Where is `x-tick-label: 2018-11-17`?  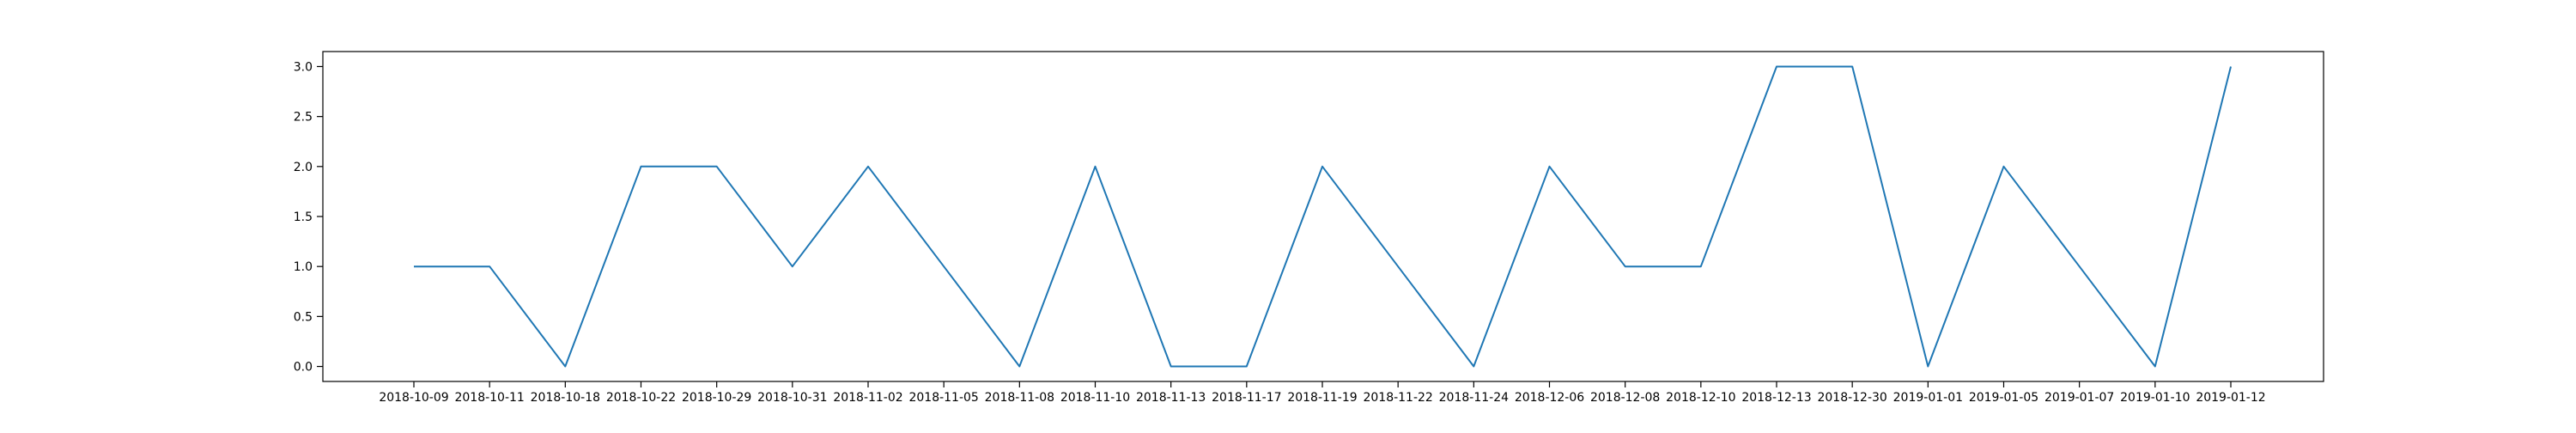
x-tick-label: 2018-11-17 is located at coordinates (1246, 398).